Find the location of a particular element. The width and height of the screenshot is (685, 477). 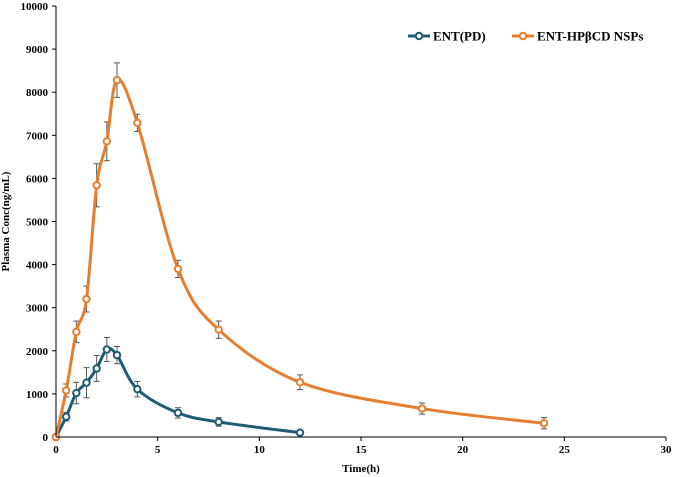

y-tick-label: 5000 is located at coordinates (37, 223).